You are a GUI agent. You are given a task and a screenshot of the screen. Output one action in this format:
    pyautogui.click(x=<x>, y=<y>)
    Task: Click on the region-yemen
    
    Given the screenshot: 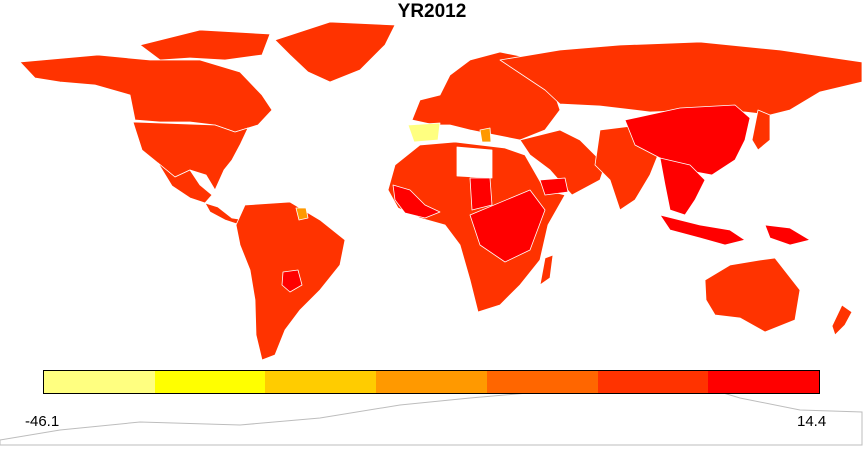 What is the action you would take?
    pyautogui.click(x=554, y=186)
    